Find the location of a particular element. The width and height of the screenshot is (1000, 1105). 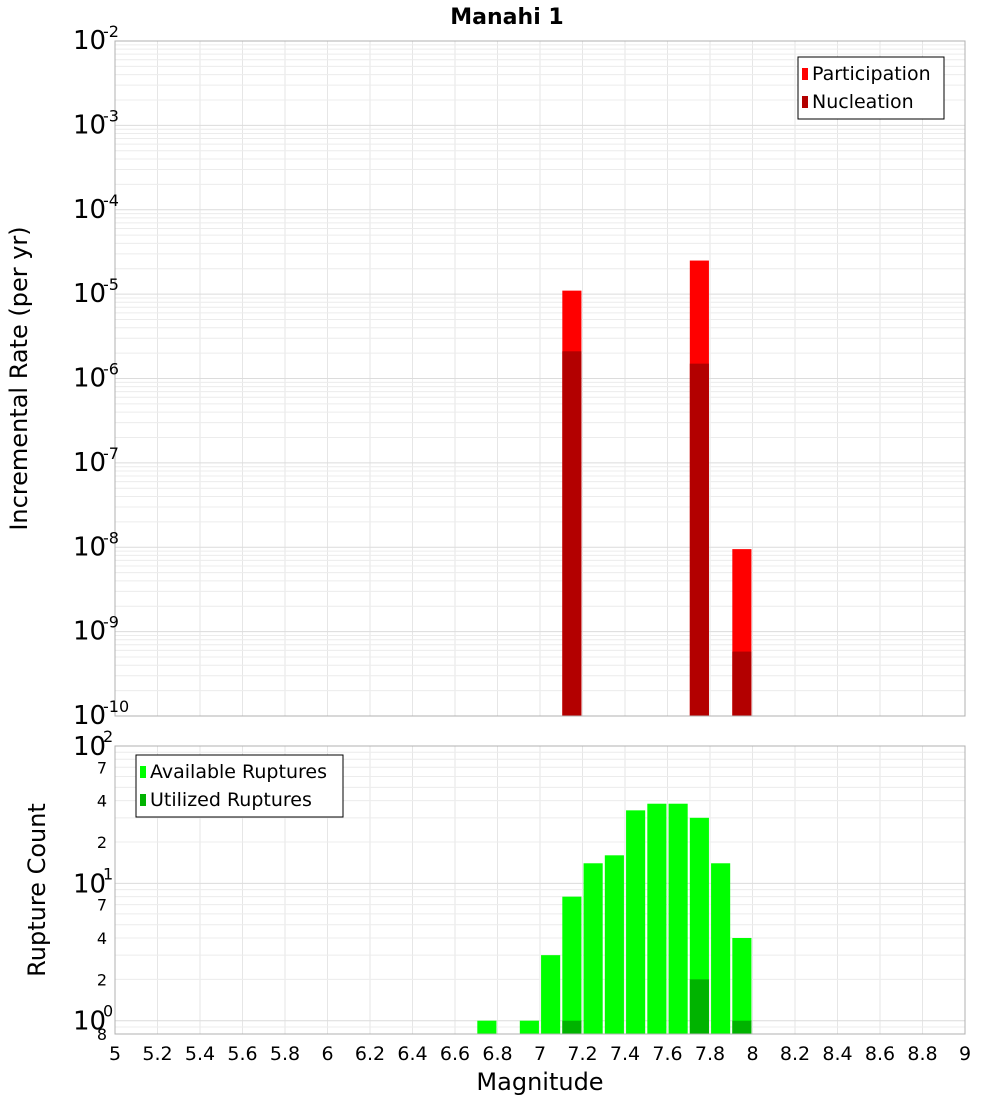

y-tick-label: 10⁻⁵ is located at coordinates (96, 292).